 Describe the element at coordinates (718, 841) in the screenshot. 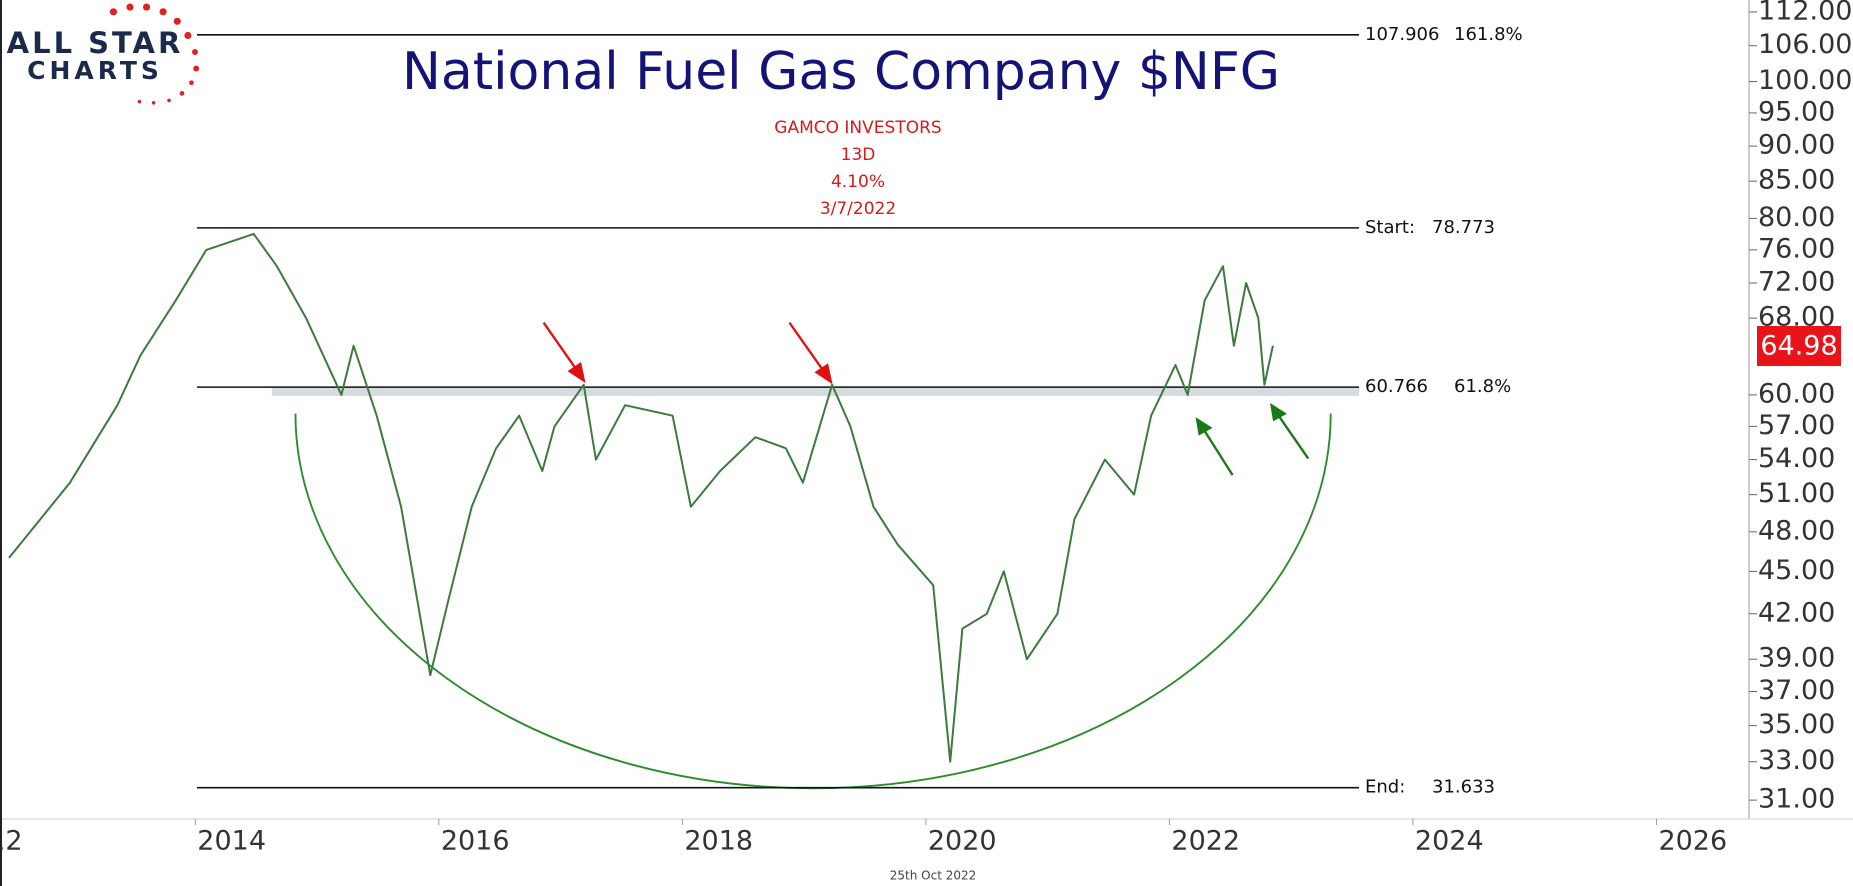

I see `x-tick-label: 2018` at that location.